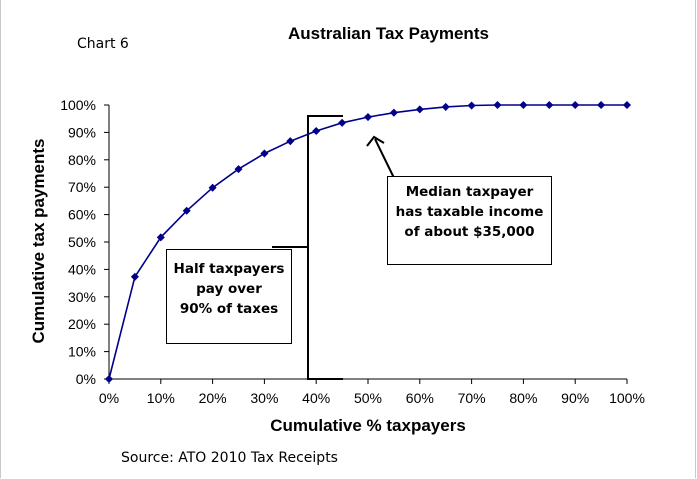 This screenshot has width=697, height=479. Describe the element at coordinates (161, 398) in the screenshot. I see `x-tick-label: 10%` at that location.